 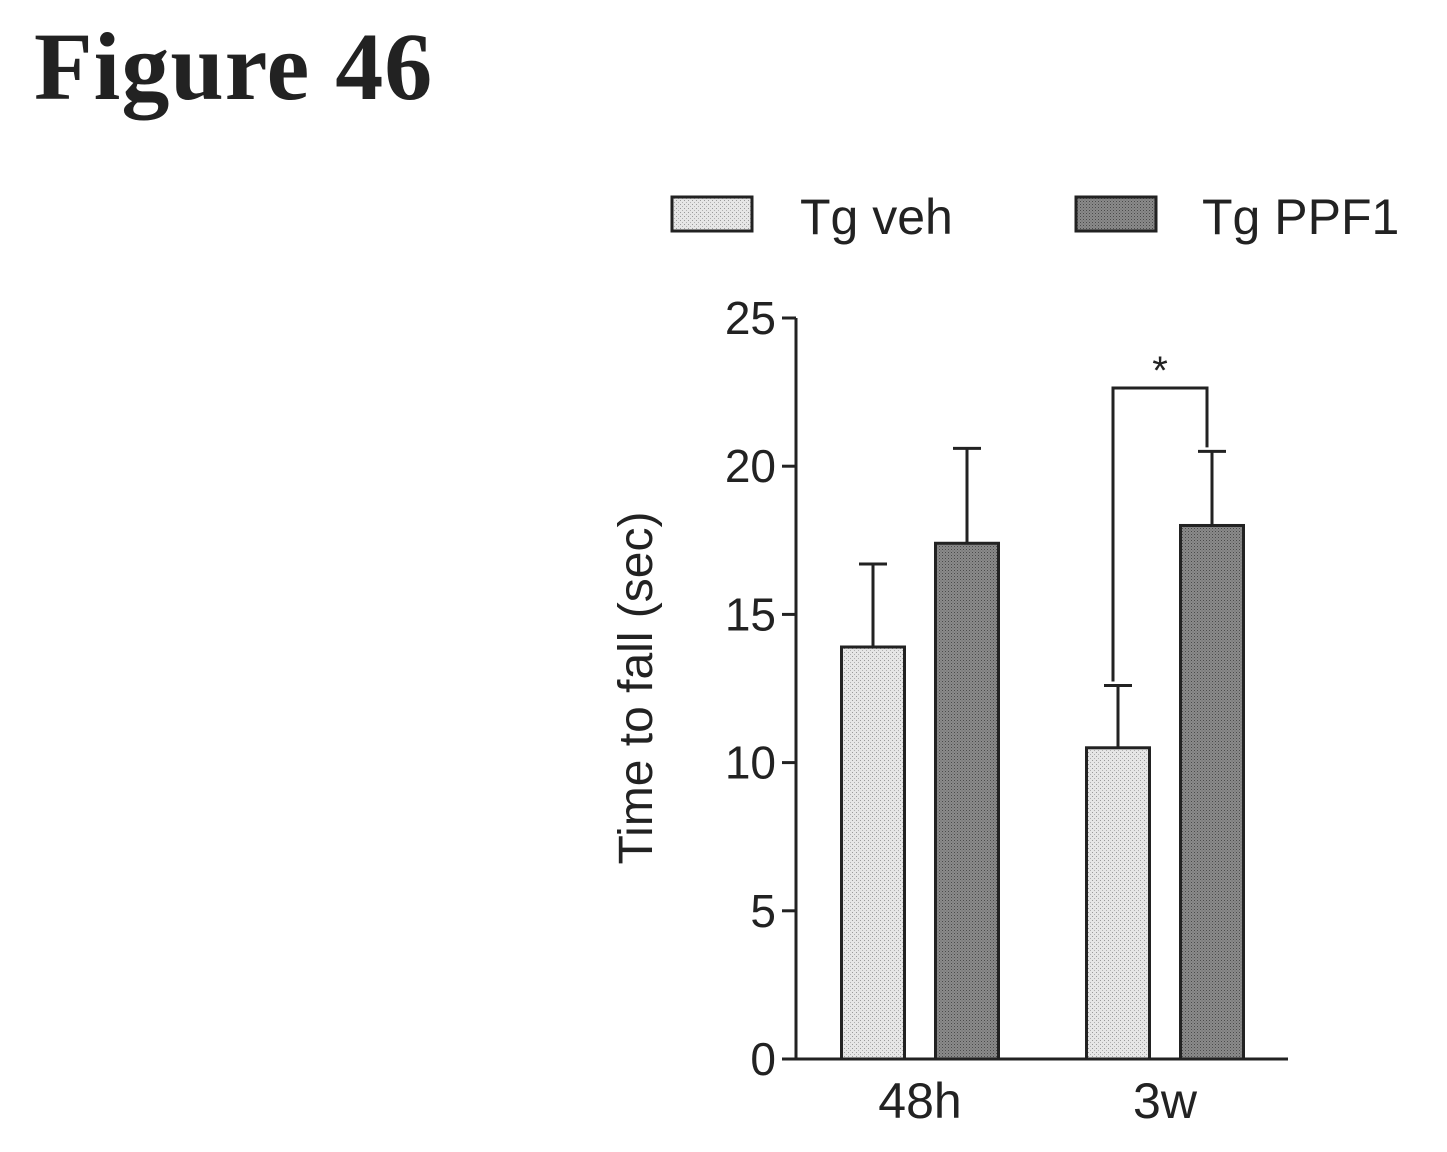 I want to click on y-tick-label: 10, so click(x=750, y=763).